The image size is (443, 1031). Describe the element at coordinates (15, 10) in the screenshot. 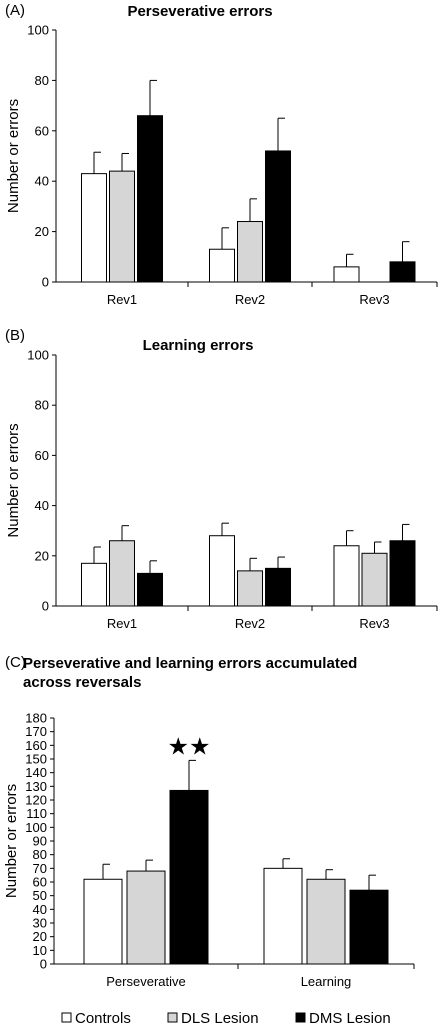

I see `panel-letter: (A)` at that location.